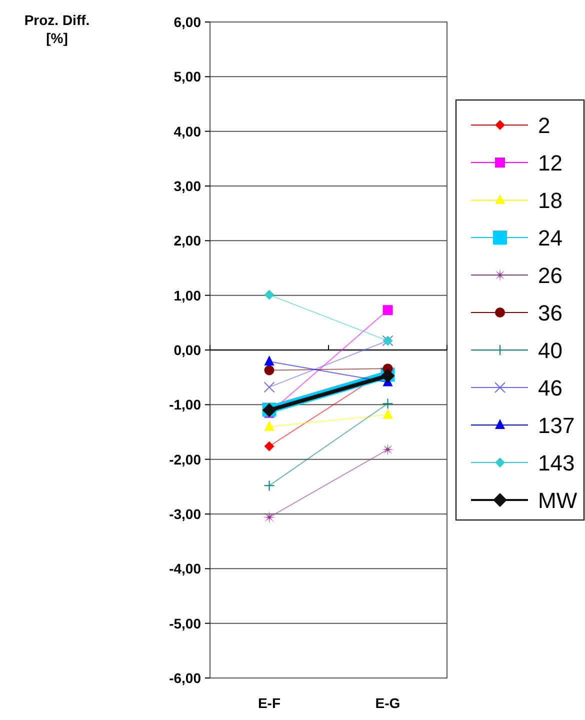 The width and height of the screenshot is (585, 720). Describe the element at coordinates (188, 22) in the screenshot. I see `y-tick-label: 6,00` at that location.